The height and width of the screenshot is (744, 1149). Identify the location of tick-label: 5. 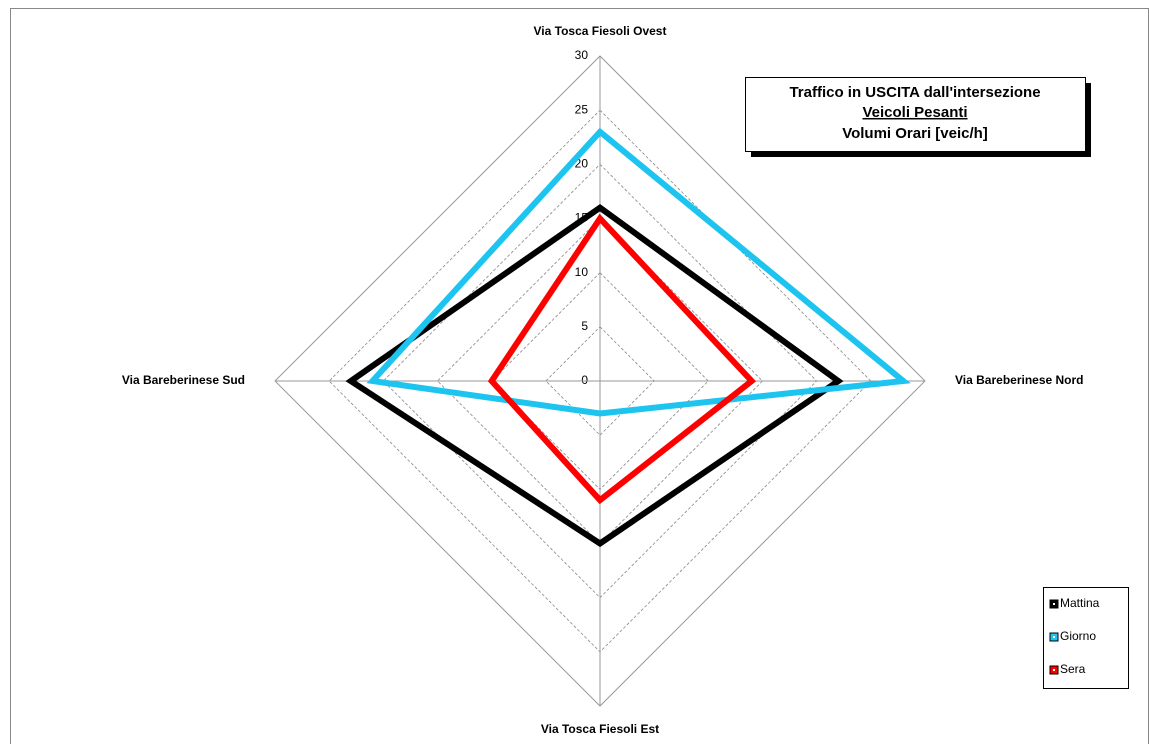
(584, 326).